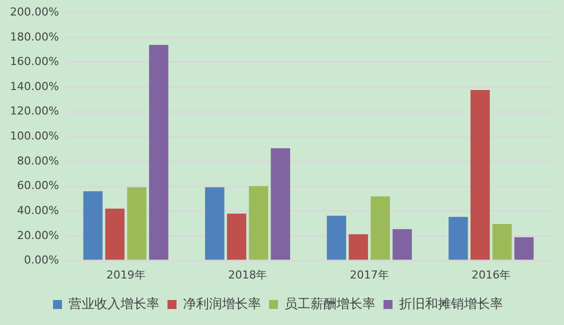  What do you see at coordinates (37, 161) in the screenshot?
I see `y-tick-label: 80.00%` at bounding box center [37, 161].